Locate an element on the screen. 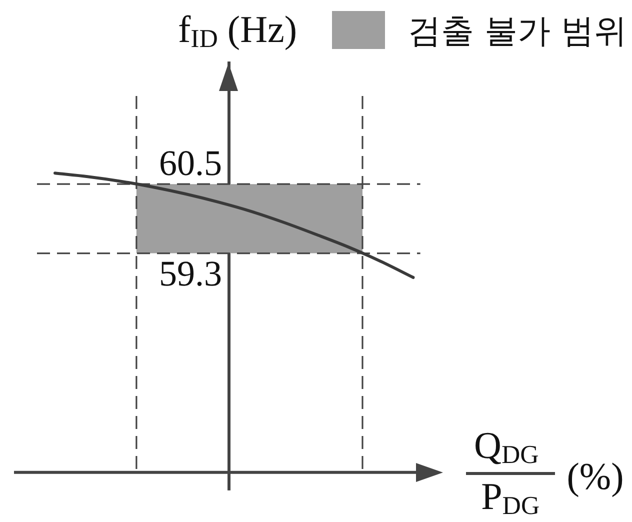 This screenshot has height=522, width=632. legend-label: 검출 불가 범위 is located at coordinates (517, 30).